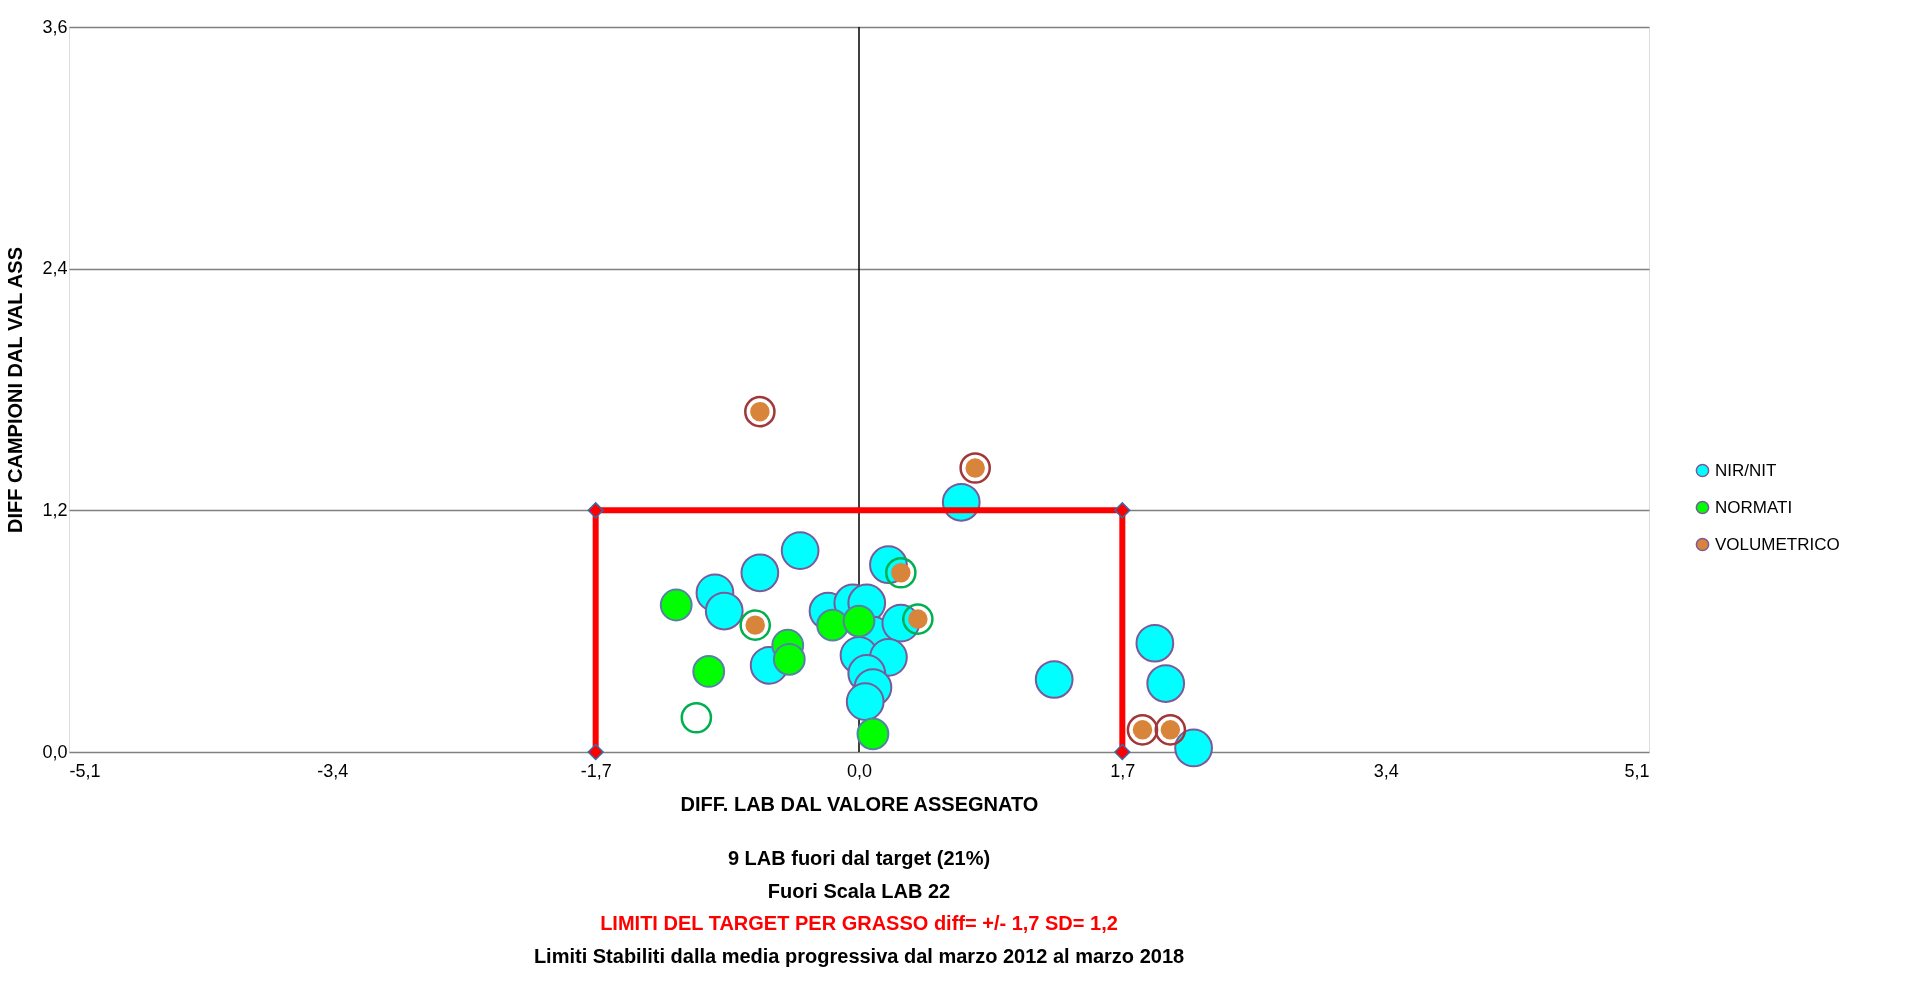  What do you see at coordinates (55, 509) in the screenshot?
I see `y-tick-label: 1,2` at bounding box center [55, 509].